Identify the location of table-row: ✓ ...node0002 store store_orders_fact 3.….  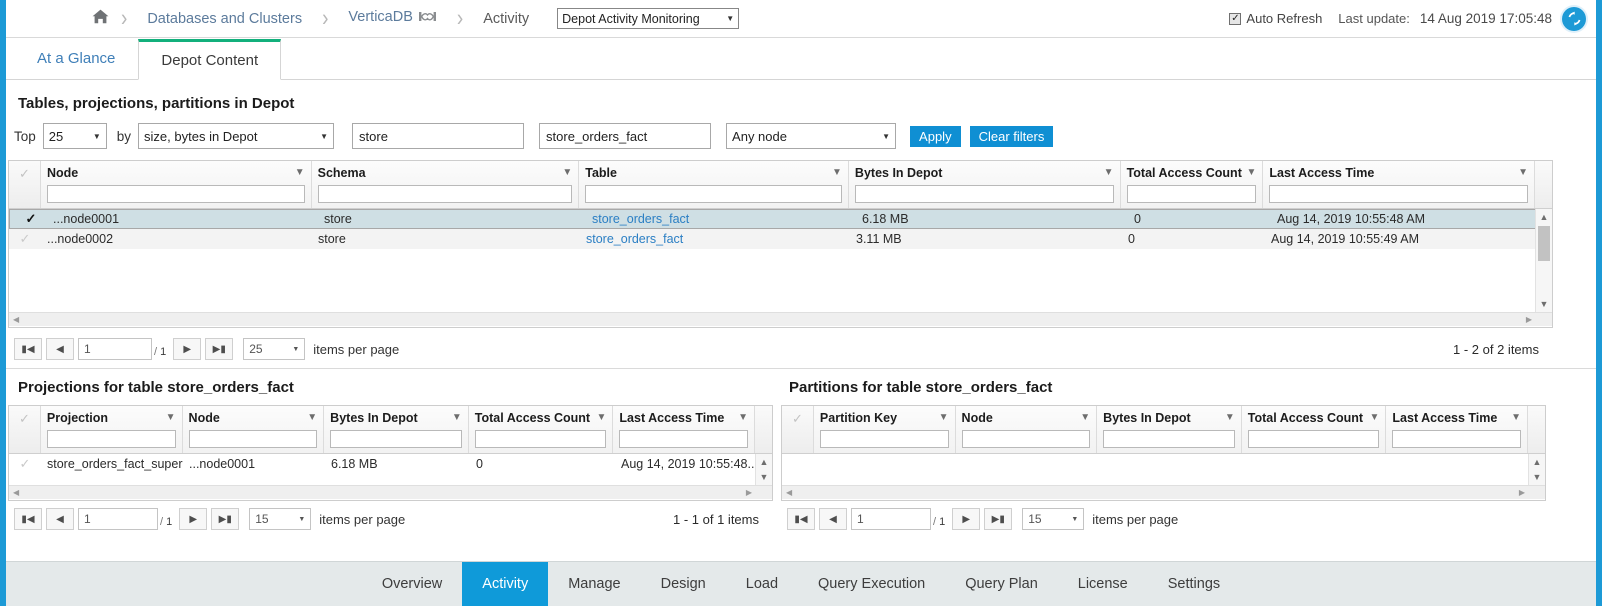
(780, 239).